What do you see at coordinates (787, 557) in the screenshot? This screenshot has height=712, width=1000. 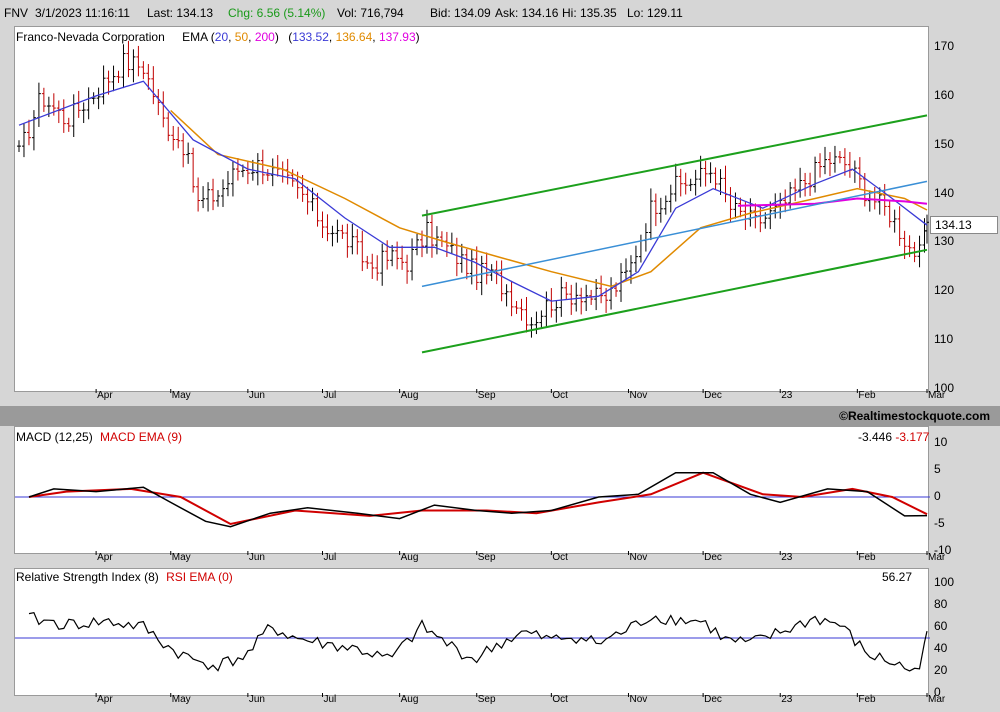 I see `macd-x-tick-label: 23` at bounding box center [787, 557].